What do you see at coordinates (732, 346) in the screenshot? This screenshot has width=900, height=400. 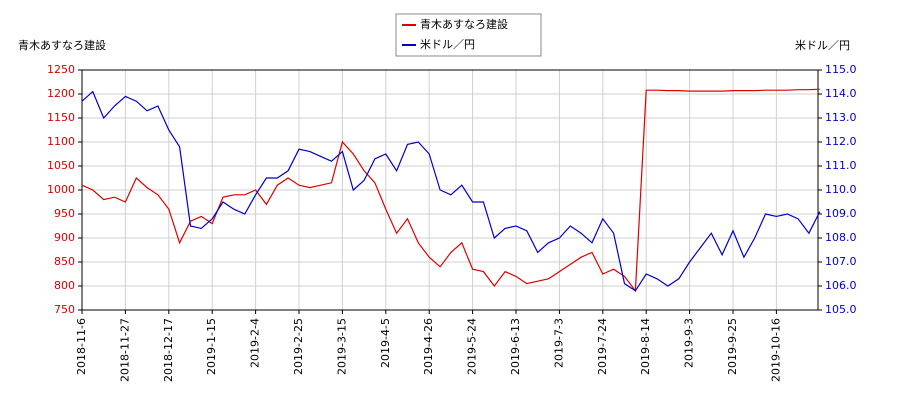 I see `x-tick-label: 2019-9-25` at bounding box center [732, 346].